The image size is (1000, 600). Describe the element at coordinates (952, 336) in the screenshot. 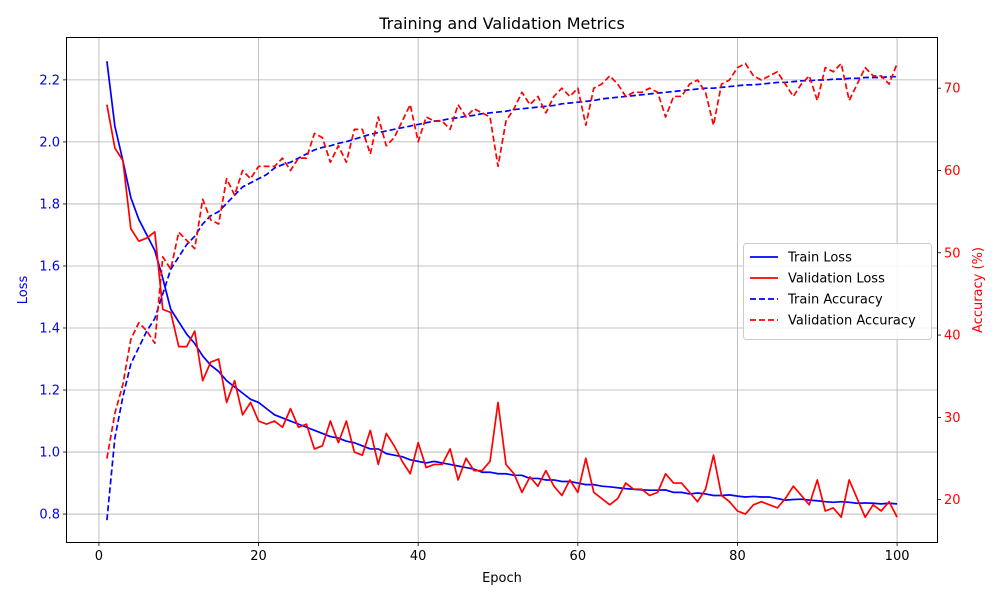

I see `y-right-tick-label: 40` at that location.